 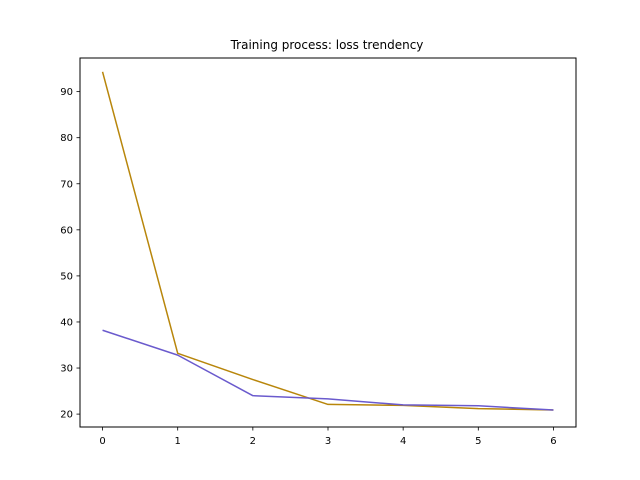 I want to click on y-axis: 20 30 40 50 60 70 80 90, so click(x=70, y=254).